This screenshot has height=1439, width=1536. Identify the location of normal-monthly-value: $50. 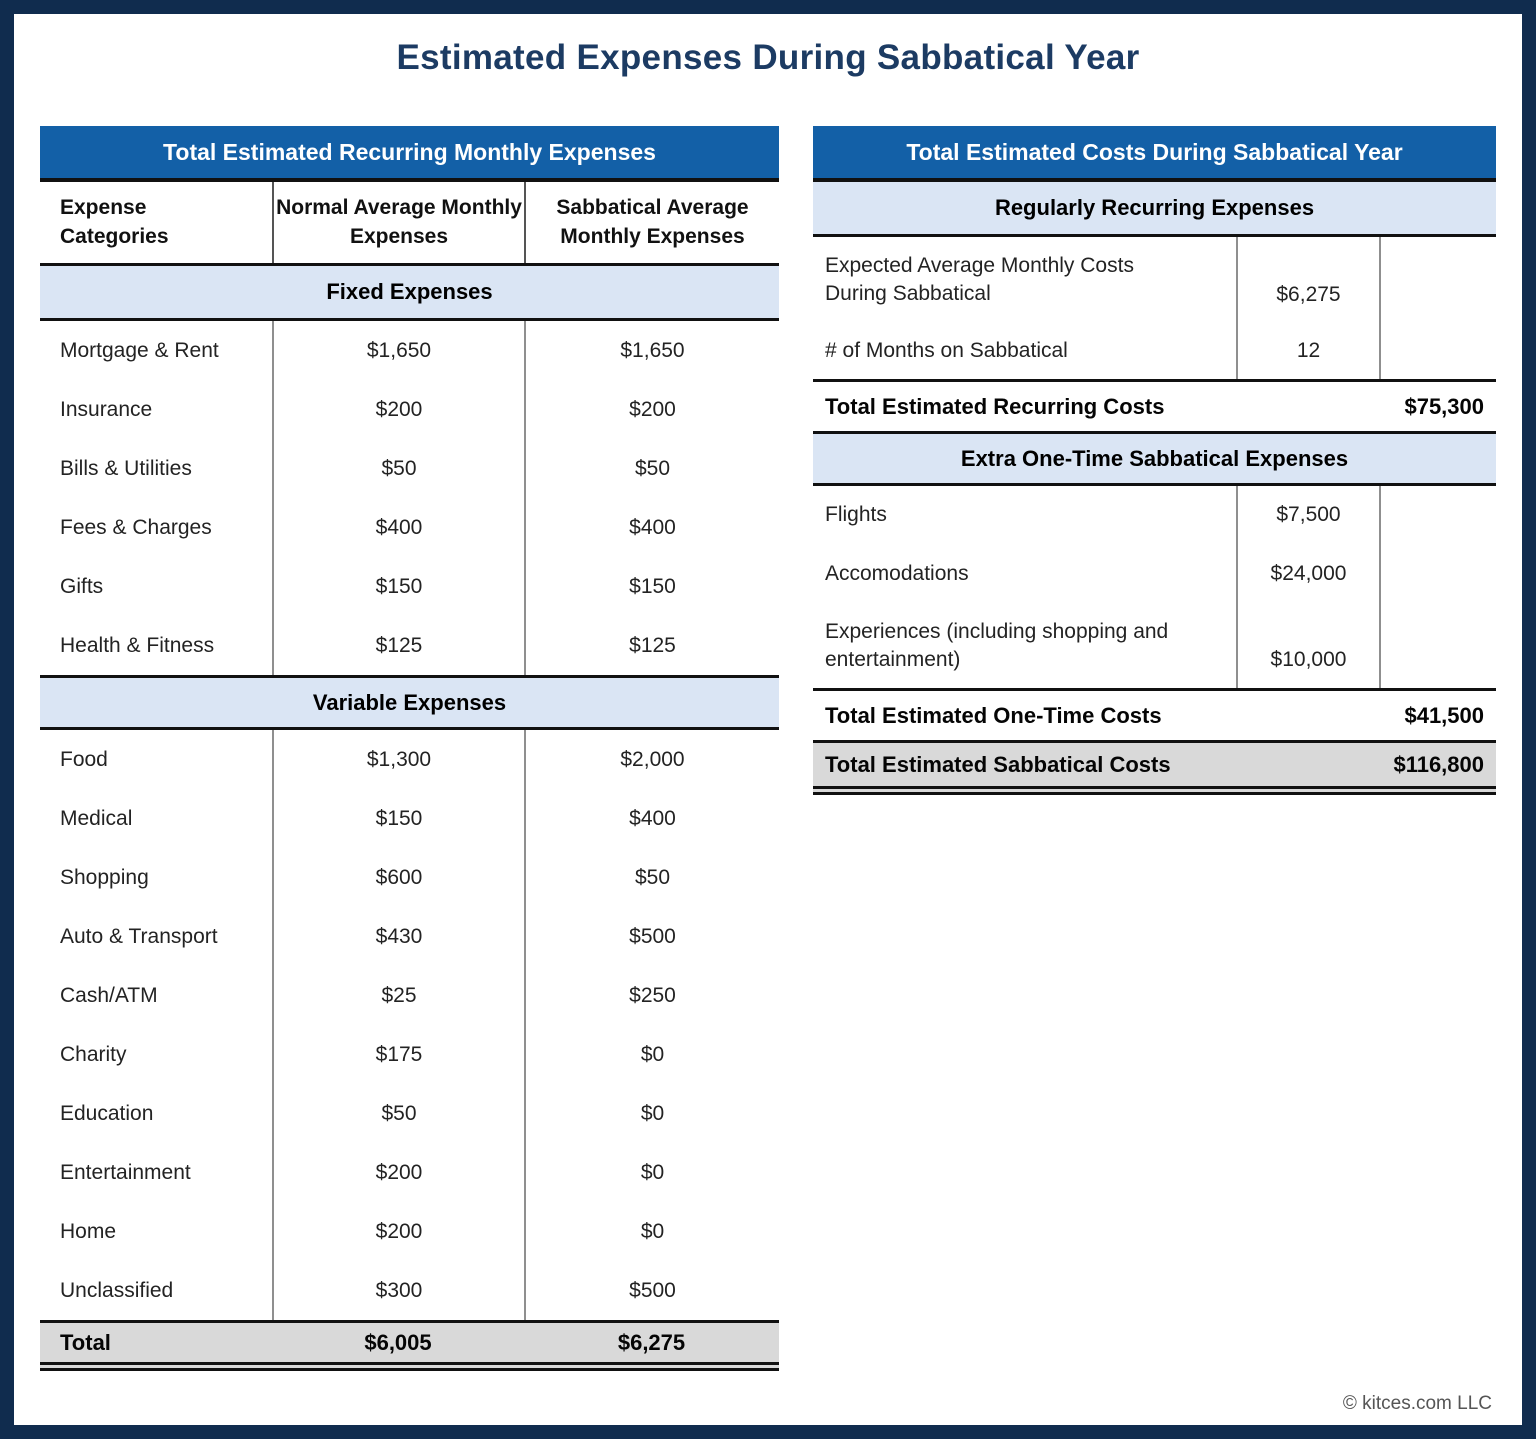
(398, 468).